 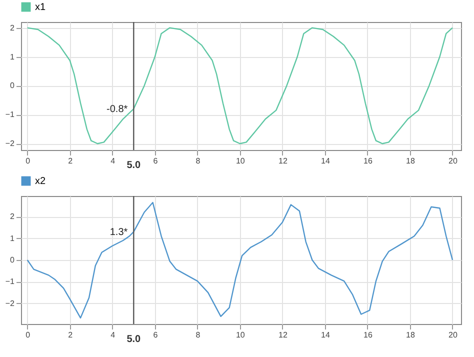 What do you see at coordinates (40, 7) in the screenshot?
I see `legend-label: x1` at bounding box center [40, 7].